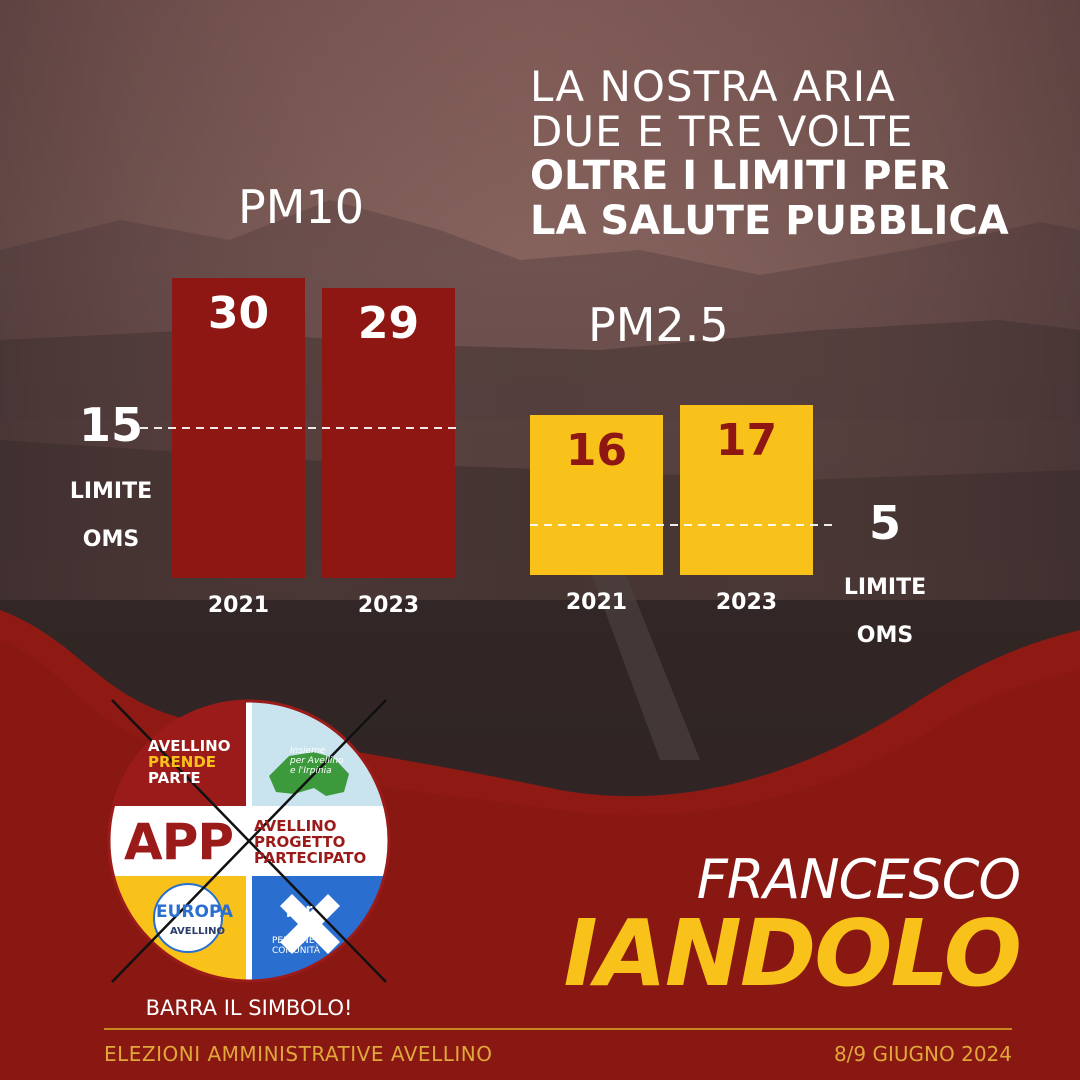  I want to click on footer-divider, so click(558, 1029).